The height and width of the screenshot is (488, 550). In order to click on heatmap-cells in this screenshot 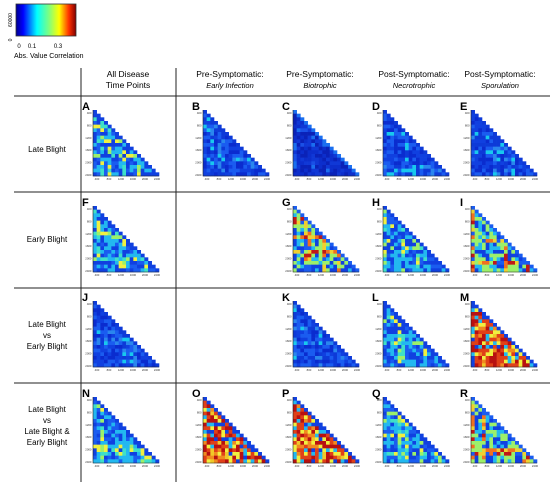, I will do `click(326, 430)`.